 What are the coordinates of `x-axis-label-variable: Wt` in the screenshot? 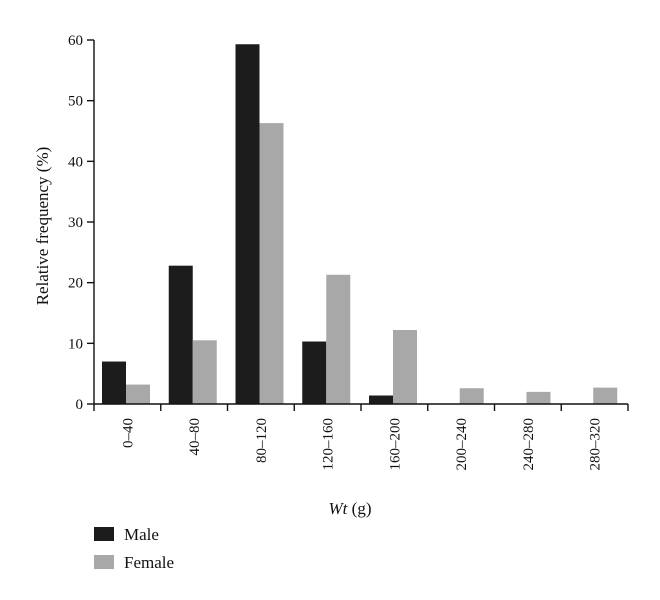 It's located at (339, 508).